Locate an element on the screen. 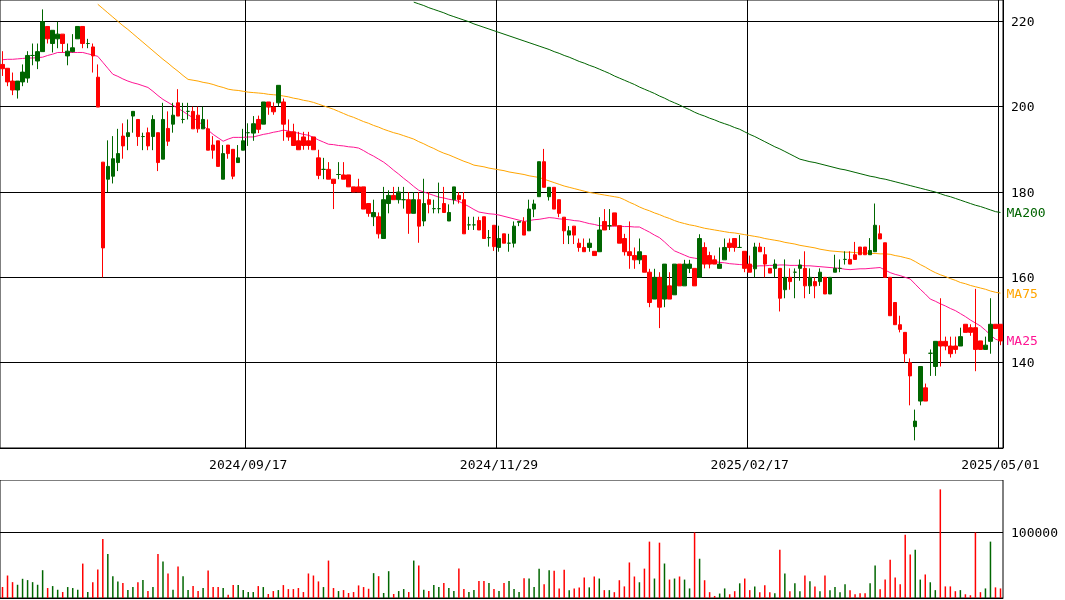 The image size is (1065, 600). y-tick-label: 100000 is located at coordinates (1034, 532).